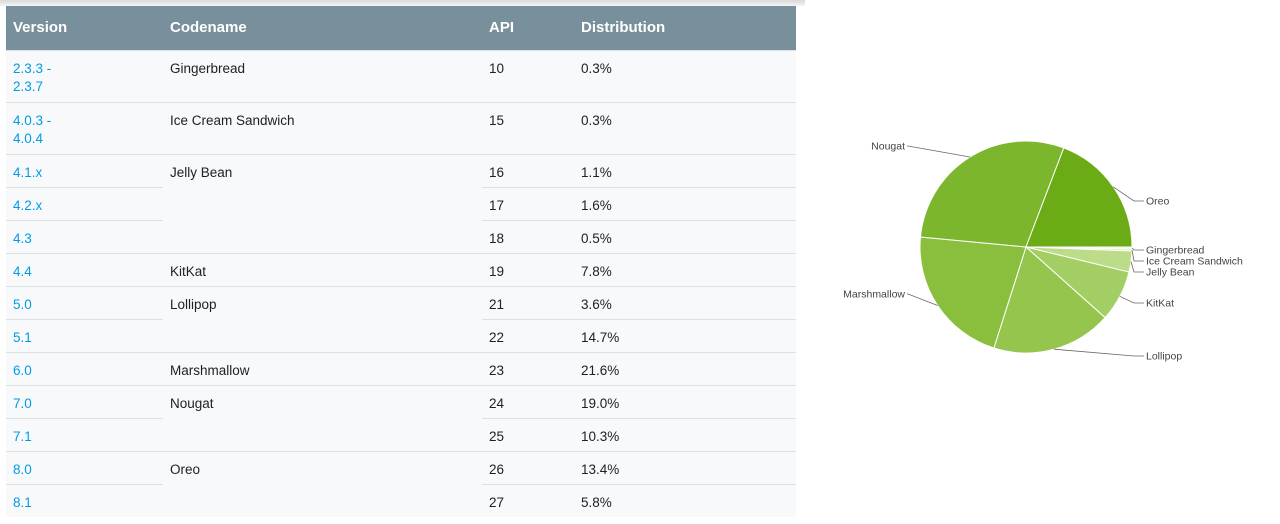 The image size is (1280, 524). Describe the element at coordinates (322, 318) in the screenshot. I see `codename-cell: Lollipop` at that location.